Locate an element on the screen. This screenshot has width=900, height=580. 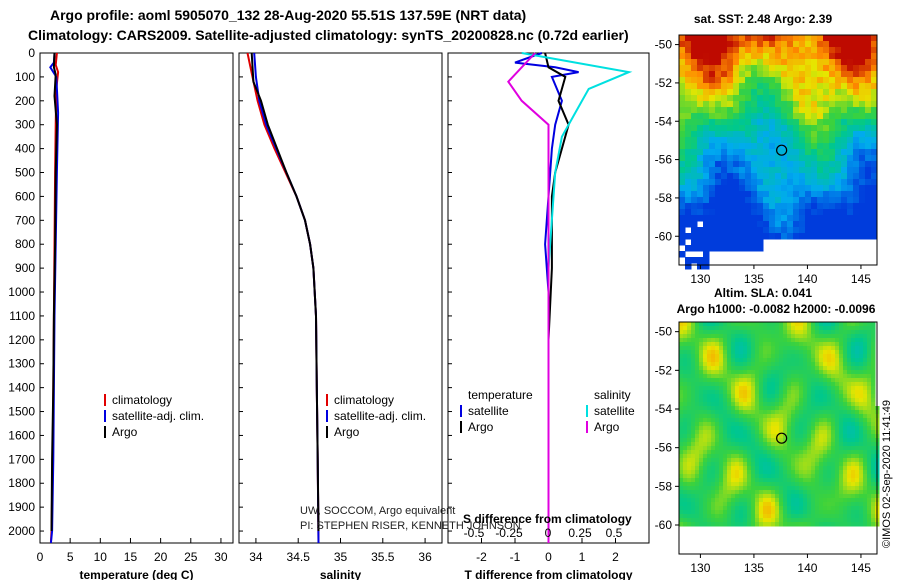
temperature-series-argo is located at coordinates (54, 292).